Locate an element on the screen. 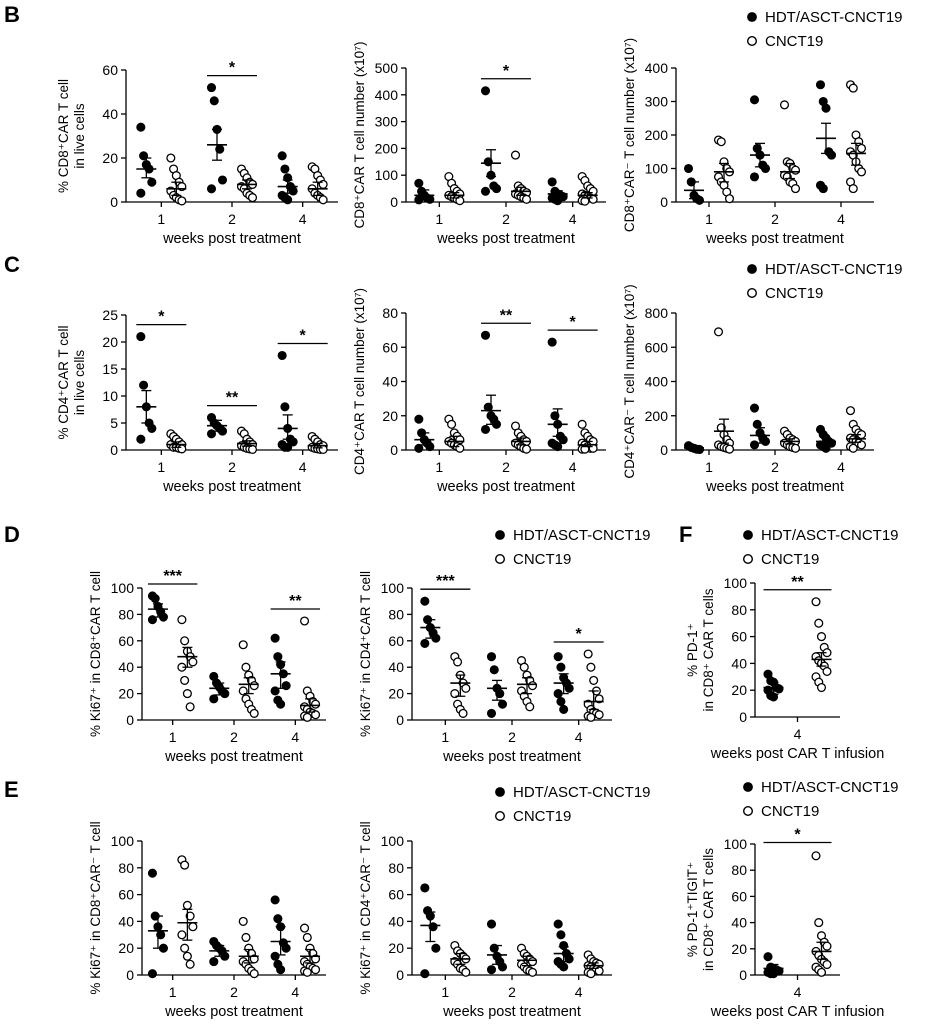 Image resolution: width=935 pixels, height=1032 pixels. legend-c: HDT/ASCT-CNCT19 CNCT19 is located at coordinates (825, 281).